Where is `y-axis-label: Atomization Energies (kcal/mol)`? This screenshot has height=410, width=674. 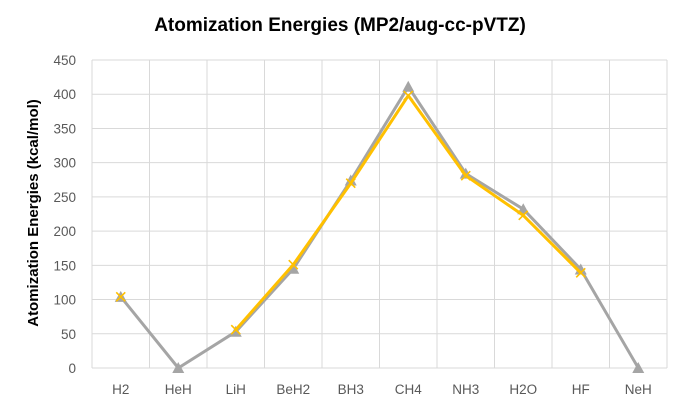 y-axis-label: Atomization Energies (kcal/mol) is located at coordinates (33, 213).